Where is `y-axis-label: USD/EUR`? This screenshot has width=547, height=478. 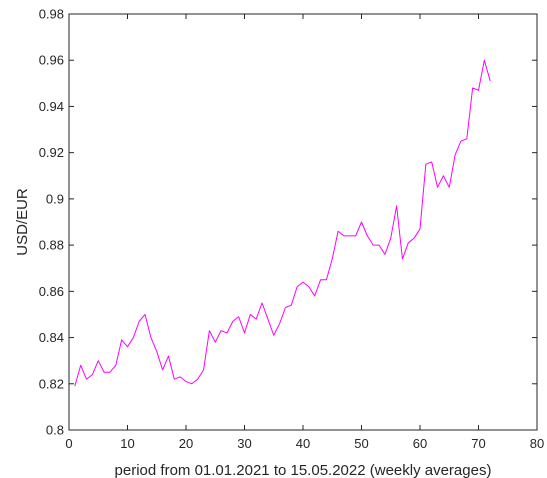 y-axis-label: USD/EUR is located at coordinates (22, 222).